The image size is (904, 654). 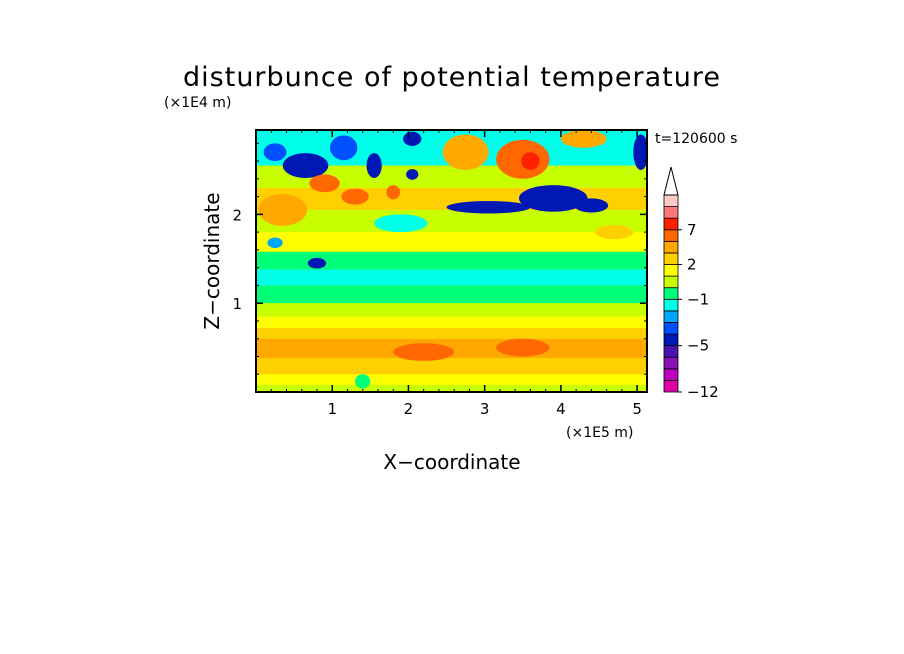 What do you see at coordinates (409, 409) in the screenshot?
I see `x-tick-label: 2` at bounding box center [409, 409].